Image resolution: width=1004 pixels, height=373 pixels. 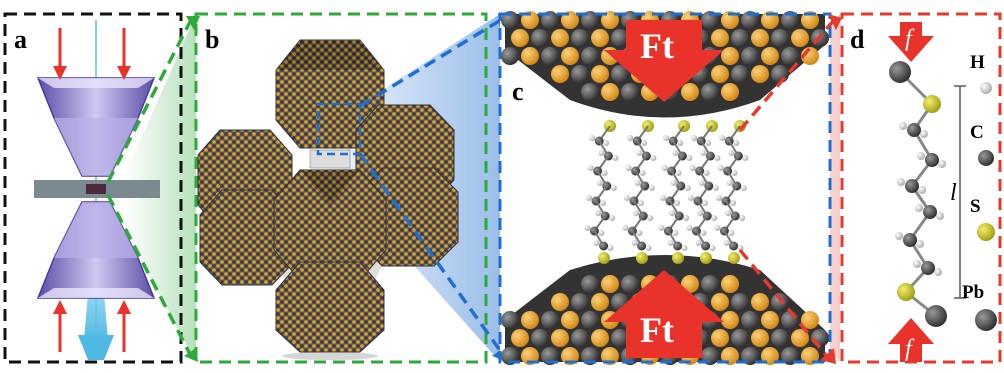 I want to click on zoom-line-b-c-bottom, so click(x=432, y=255).